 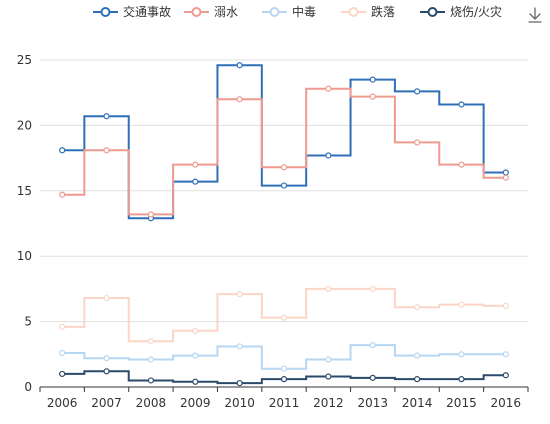 What do you see at coordinates (328, 403) in the screenshot?
I see `x-tick-label: 2012` at bounding box center [328, 403].